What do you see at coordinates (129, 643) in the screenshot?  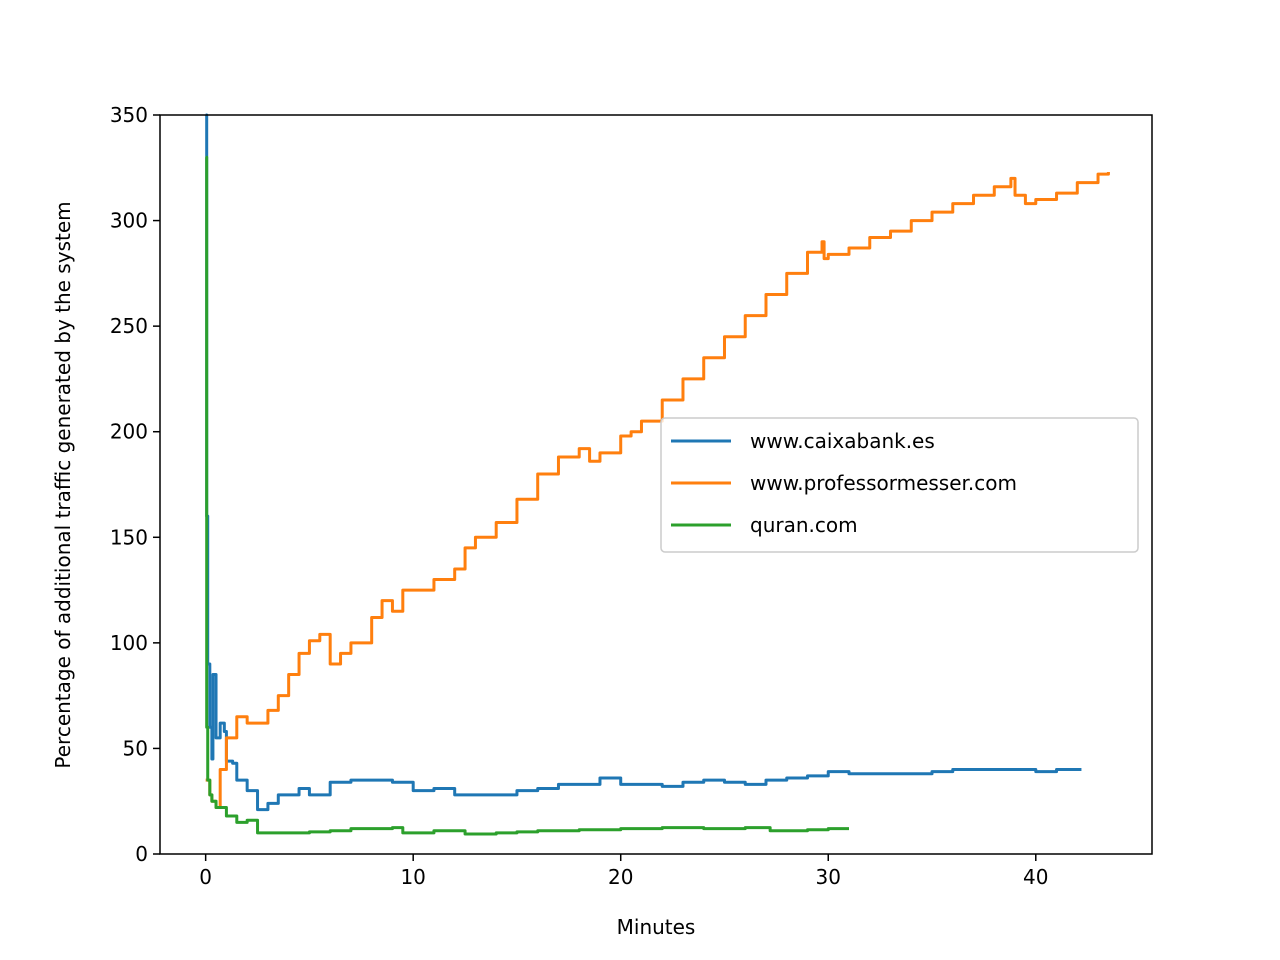 I see `y-tick-label: 100` at bounding box center [129, 643].